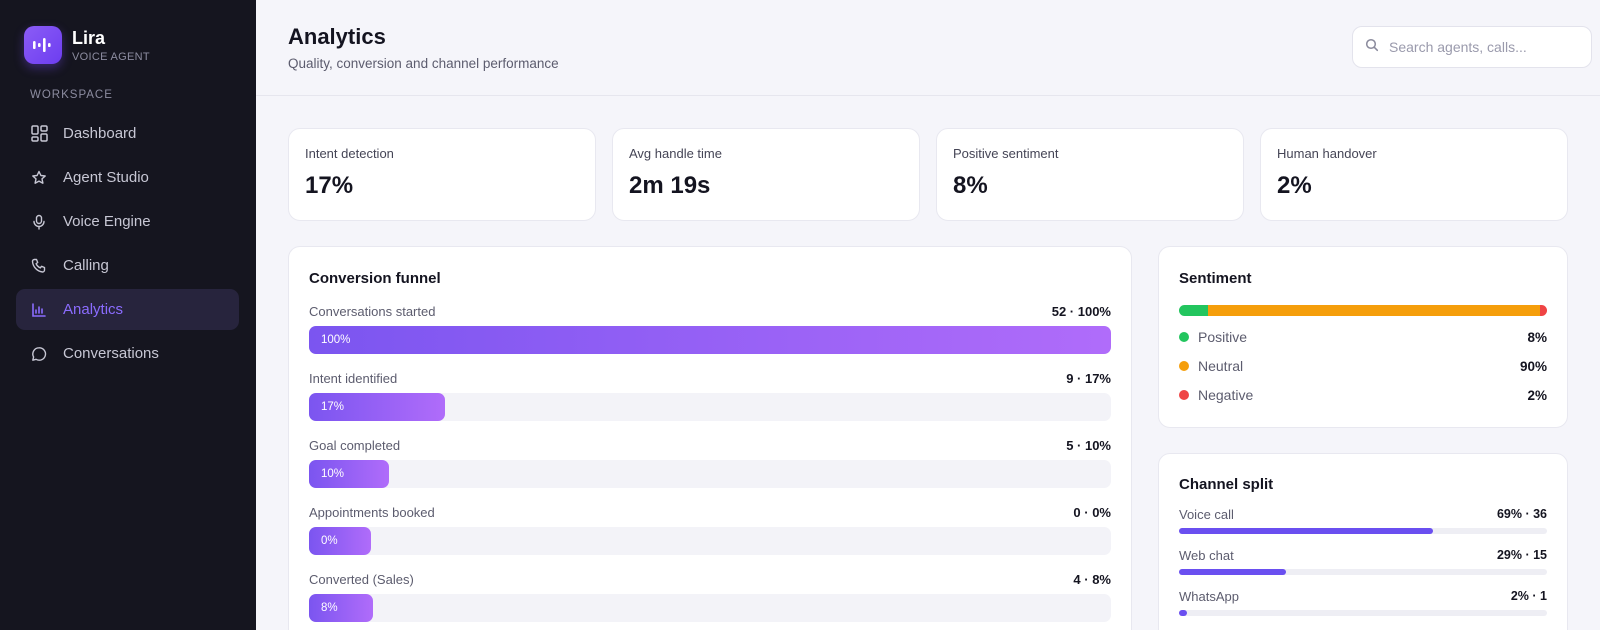 The width and height of the screenshot is (1600, 630). Describe the element at coordinates (710, 340) in the screenshot. I see `funnel-bar-fill: 100%` at that location.